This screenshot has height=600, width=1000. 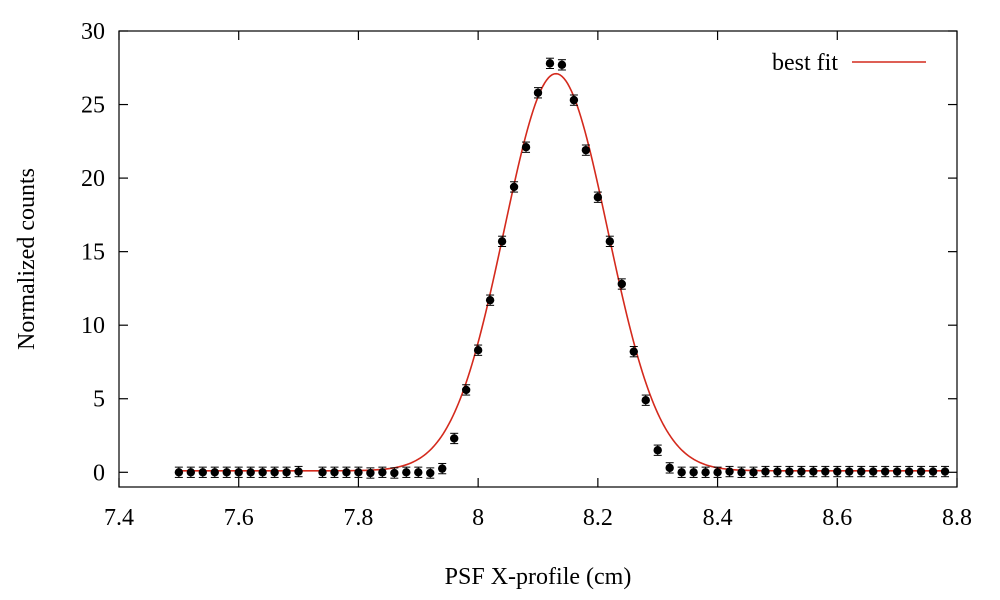 I want to click on legend: best fit, so click(x=849, y=63).